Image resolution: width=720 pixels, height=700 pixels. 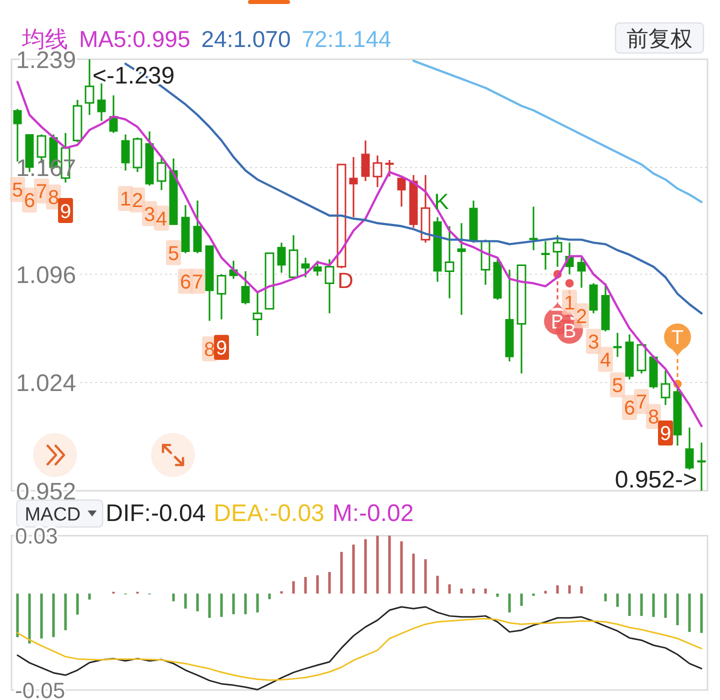 What do you see at coordinates (269, 513) in the screenshot?
I see `text: DEA:-0.03` at bounding box center [269, 513].